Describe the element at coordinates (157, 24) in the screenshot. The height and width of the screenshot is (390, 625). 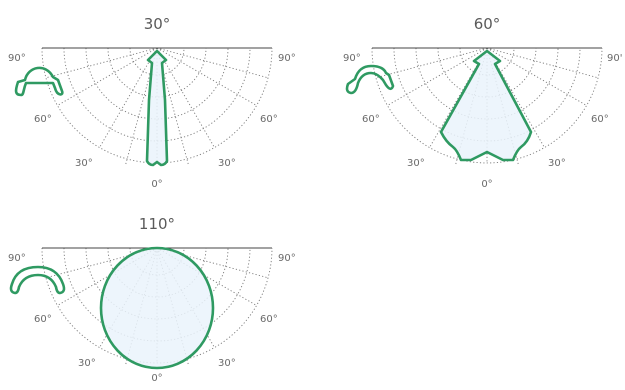
I see `diagram-title: 30°` at that location.